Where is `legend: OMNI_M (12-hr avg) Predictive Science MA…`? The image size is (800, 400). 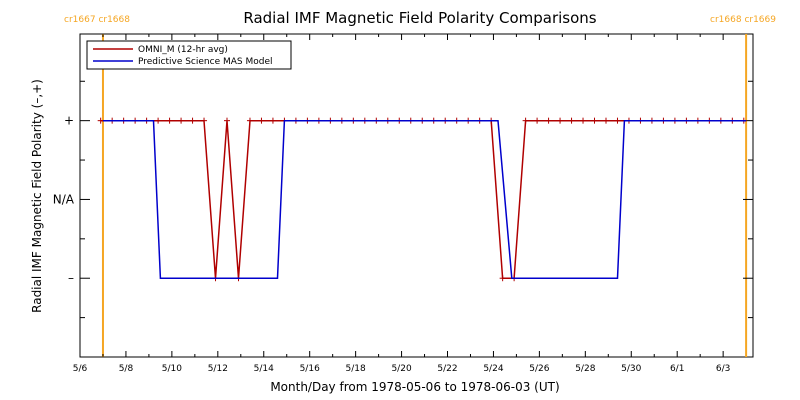 legend: OMNI_M (12-hr avg) Predictive Science MA… is located at coordinates (189, 55).